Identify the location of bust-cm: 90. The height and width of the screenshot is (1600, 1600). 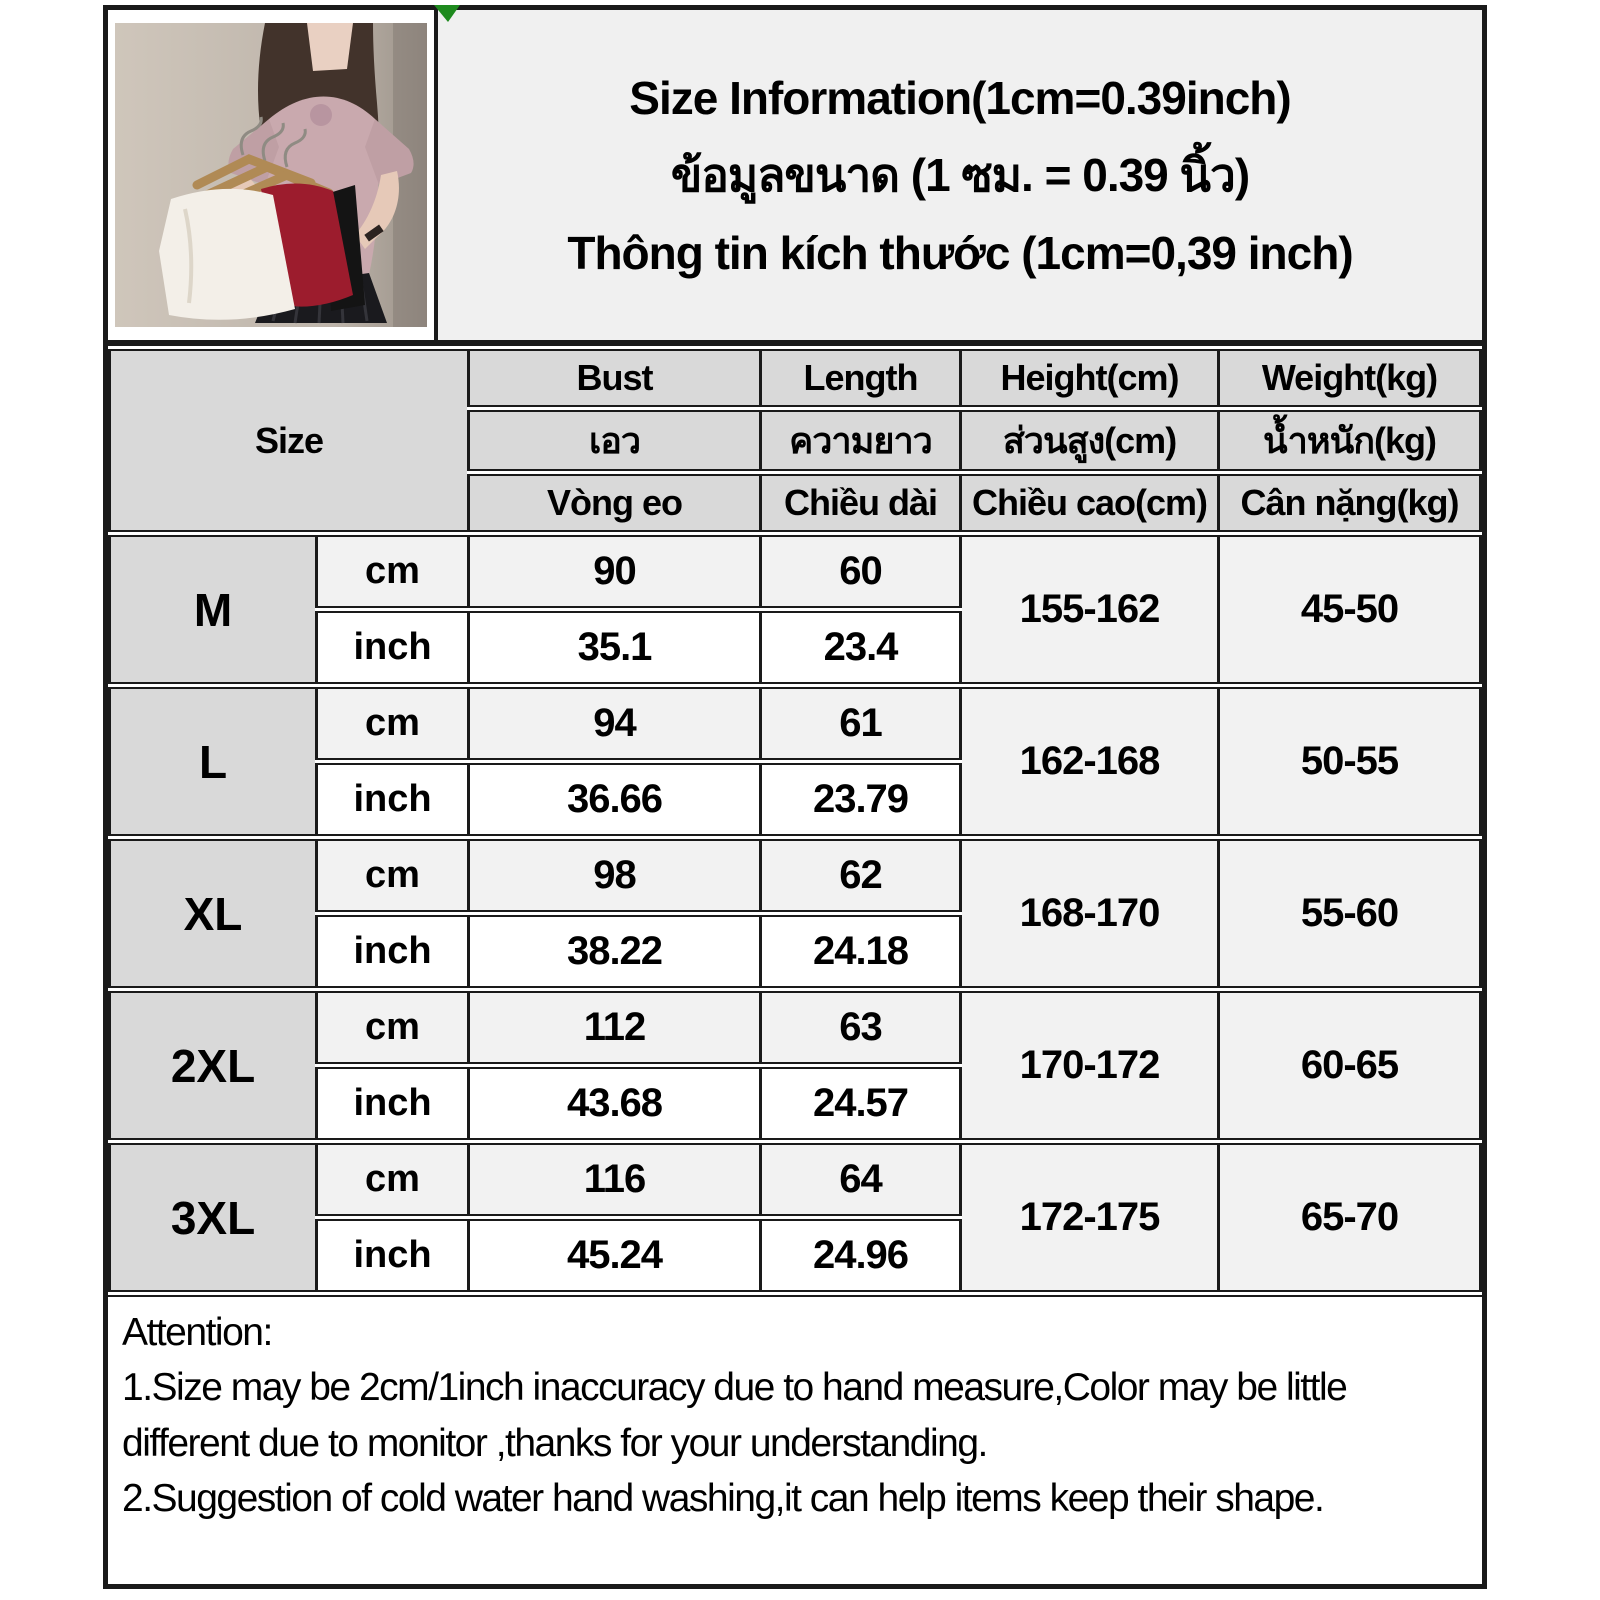
(615, 571).